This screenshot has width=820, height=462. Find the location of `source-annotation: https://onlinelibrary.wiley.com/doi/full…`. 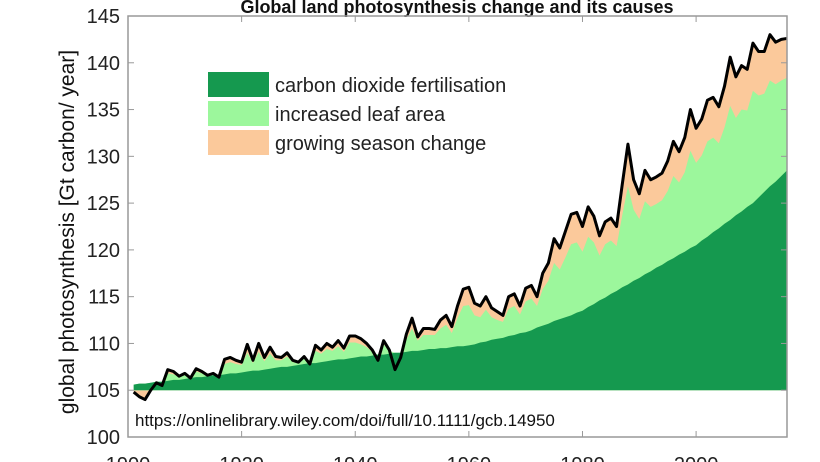

source-annotation: https://onlinelibrary.wiley.com/doi/full… is located at coordinates (345, 420).